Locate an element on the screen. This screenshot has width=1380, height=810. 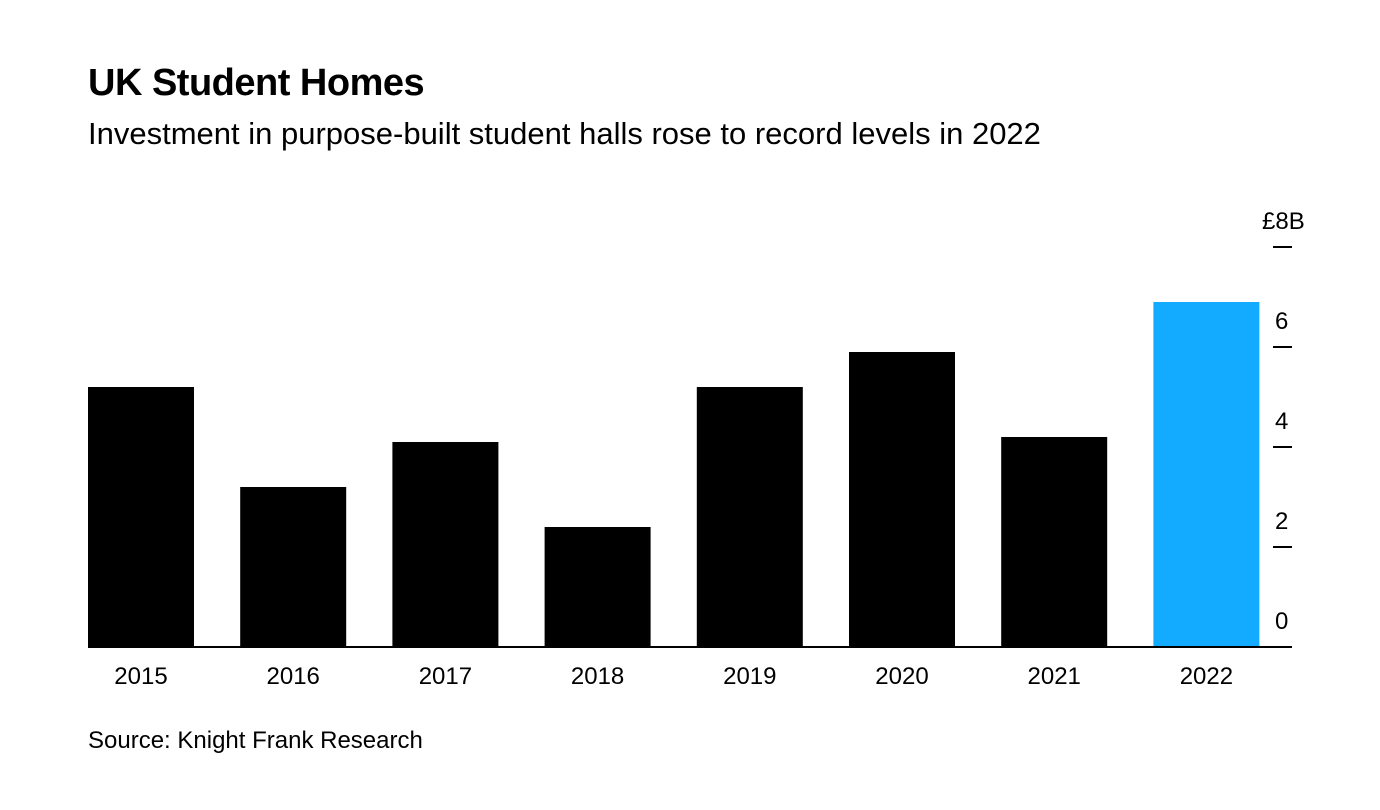
x-tick-label-2019: 2019 is located at coordinates (749, 676).